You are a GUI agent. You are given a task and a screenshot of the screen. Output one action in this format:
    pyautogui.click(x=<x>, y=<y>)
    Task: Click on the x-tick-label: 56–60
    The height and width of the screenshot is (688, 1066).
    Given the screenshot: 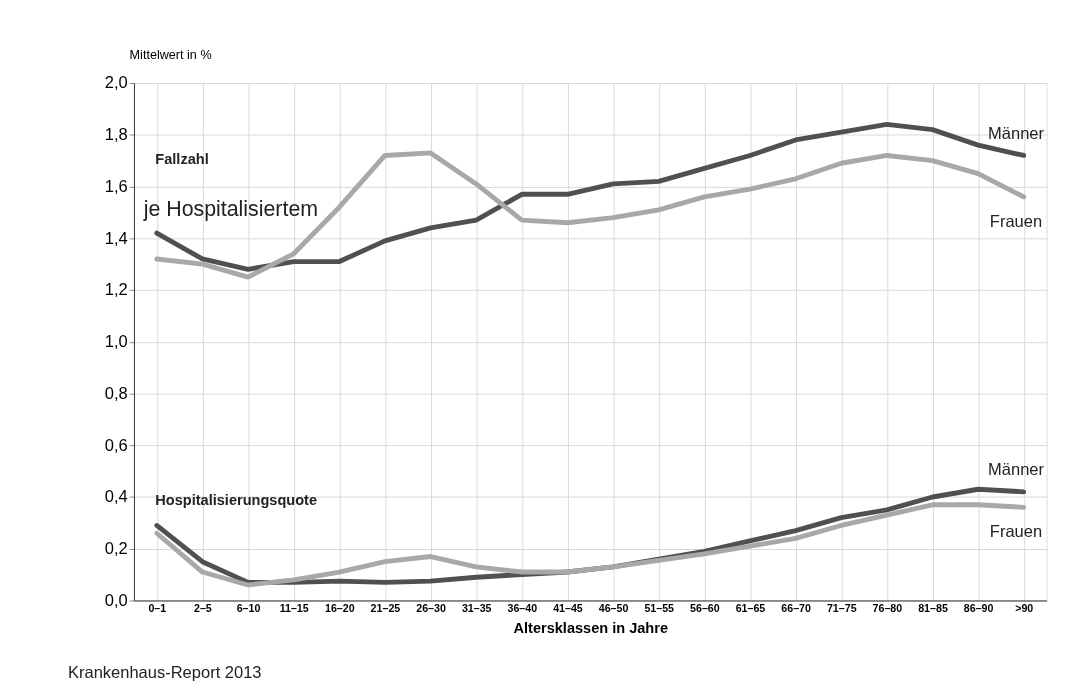 What is the action you would take?
    pyautogui.click(x=705, y=607)
    